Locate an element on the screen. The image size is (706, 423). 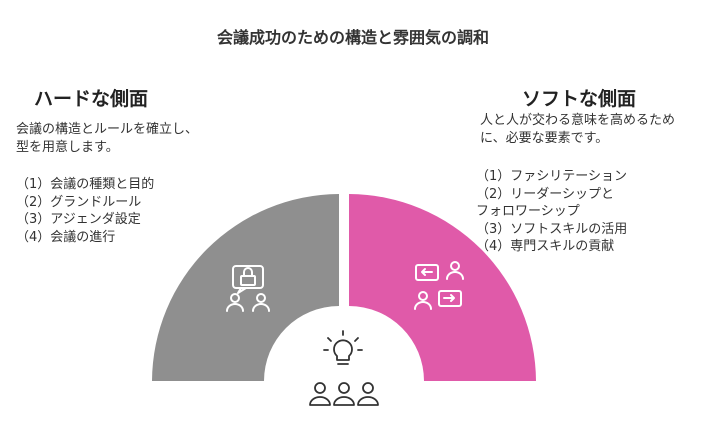
list-item: （3）アジェンダ設定 is located at coordinates (78, 219).